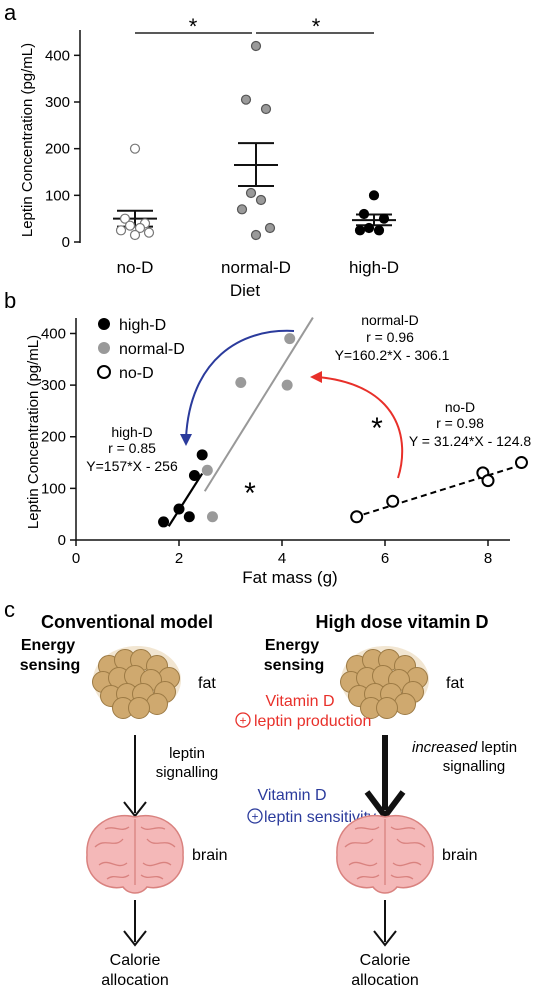 This screenshot has height=990, width=548. What do you see at coordinates (50, 665) in the screenshot?
I see `left-sensing: sensing` at bounding box center [50, 665].